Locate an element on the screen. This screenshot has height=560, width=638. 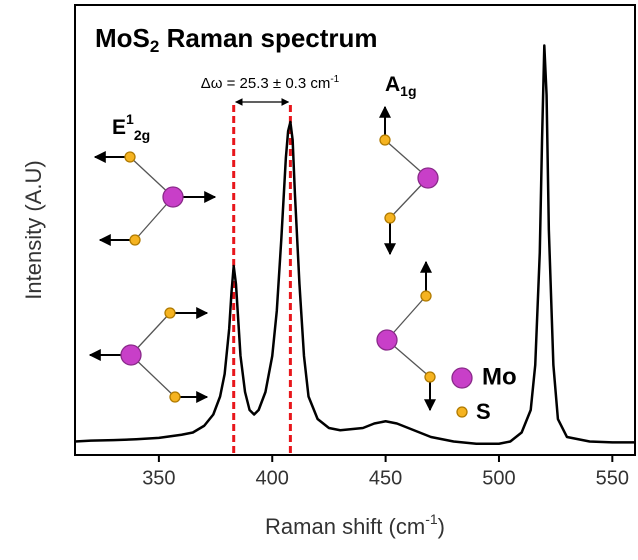
x-axis-label-part: ) is located at coordinates (441, 526).